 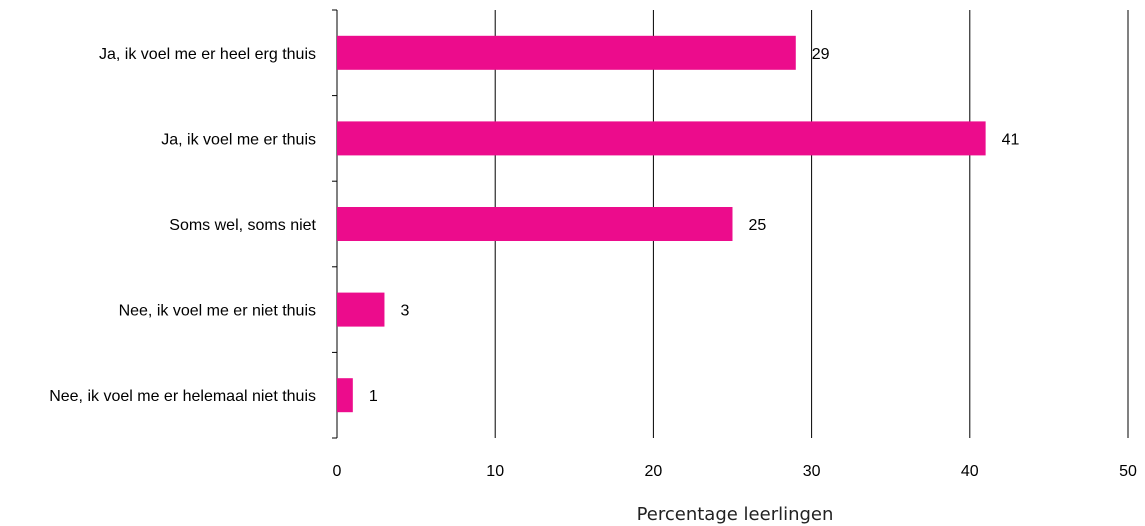 I want to click on axes, so click(x=335, y=224).